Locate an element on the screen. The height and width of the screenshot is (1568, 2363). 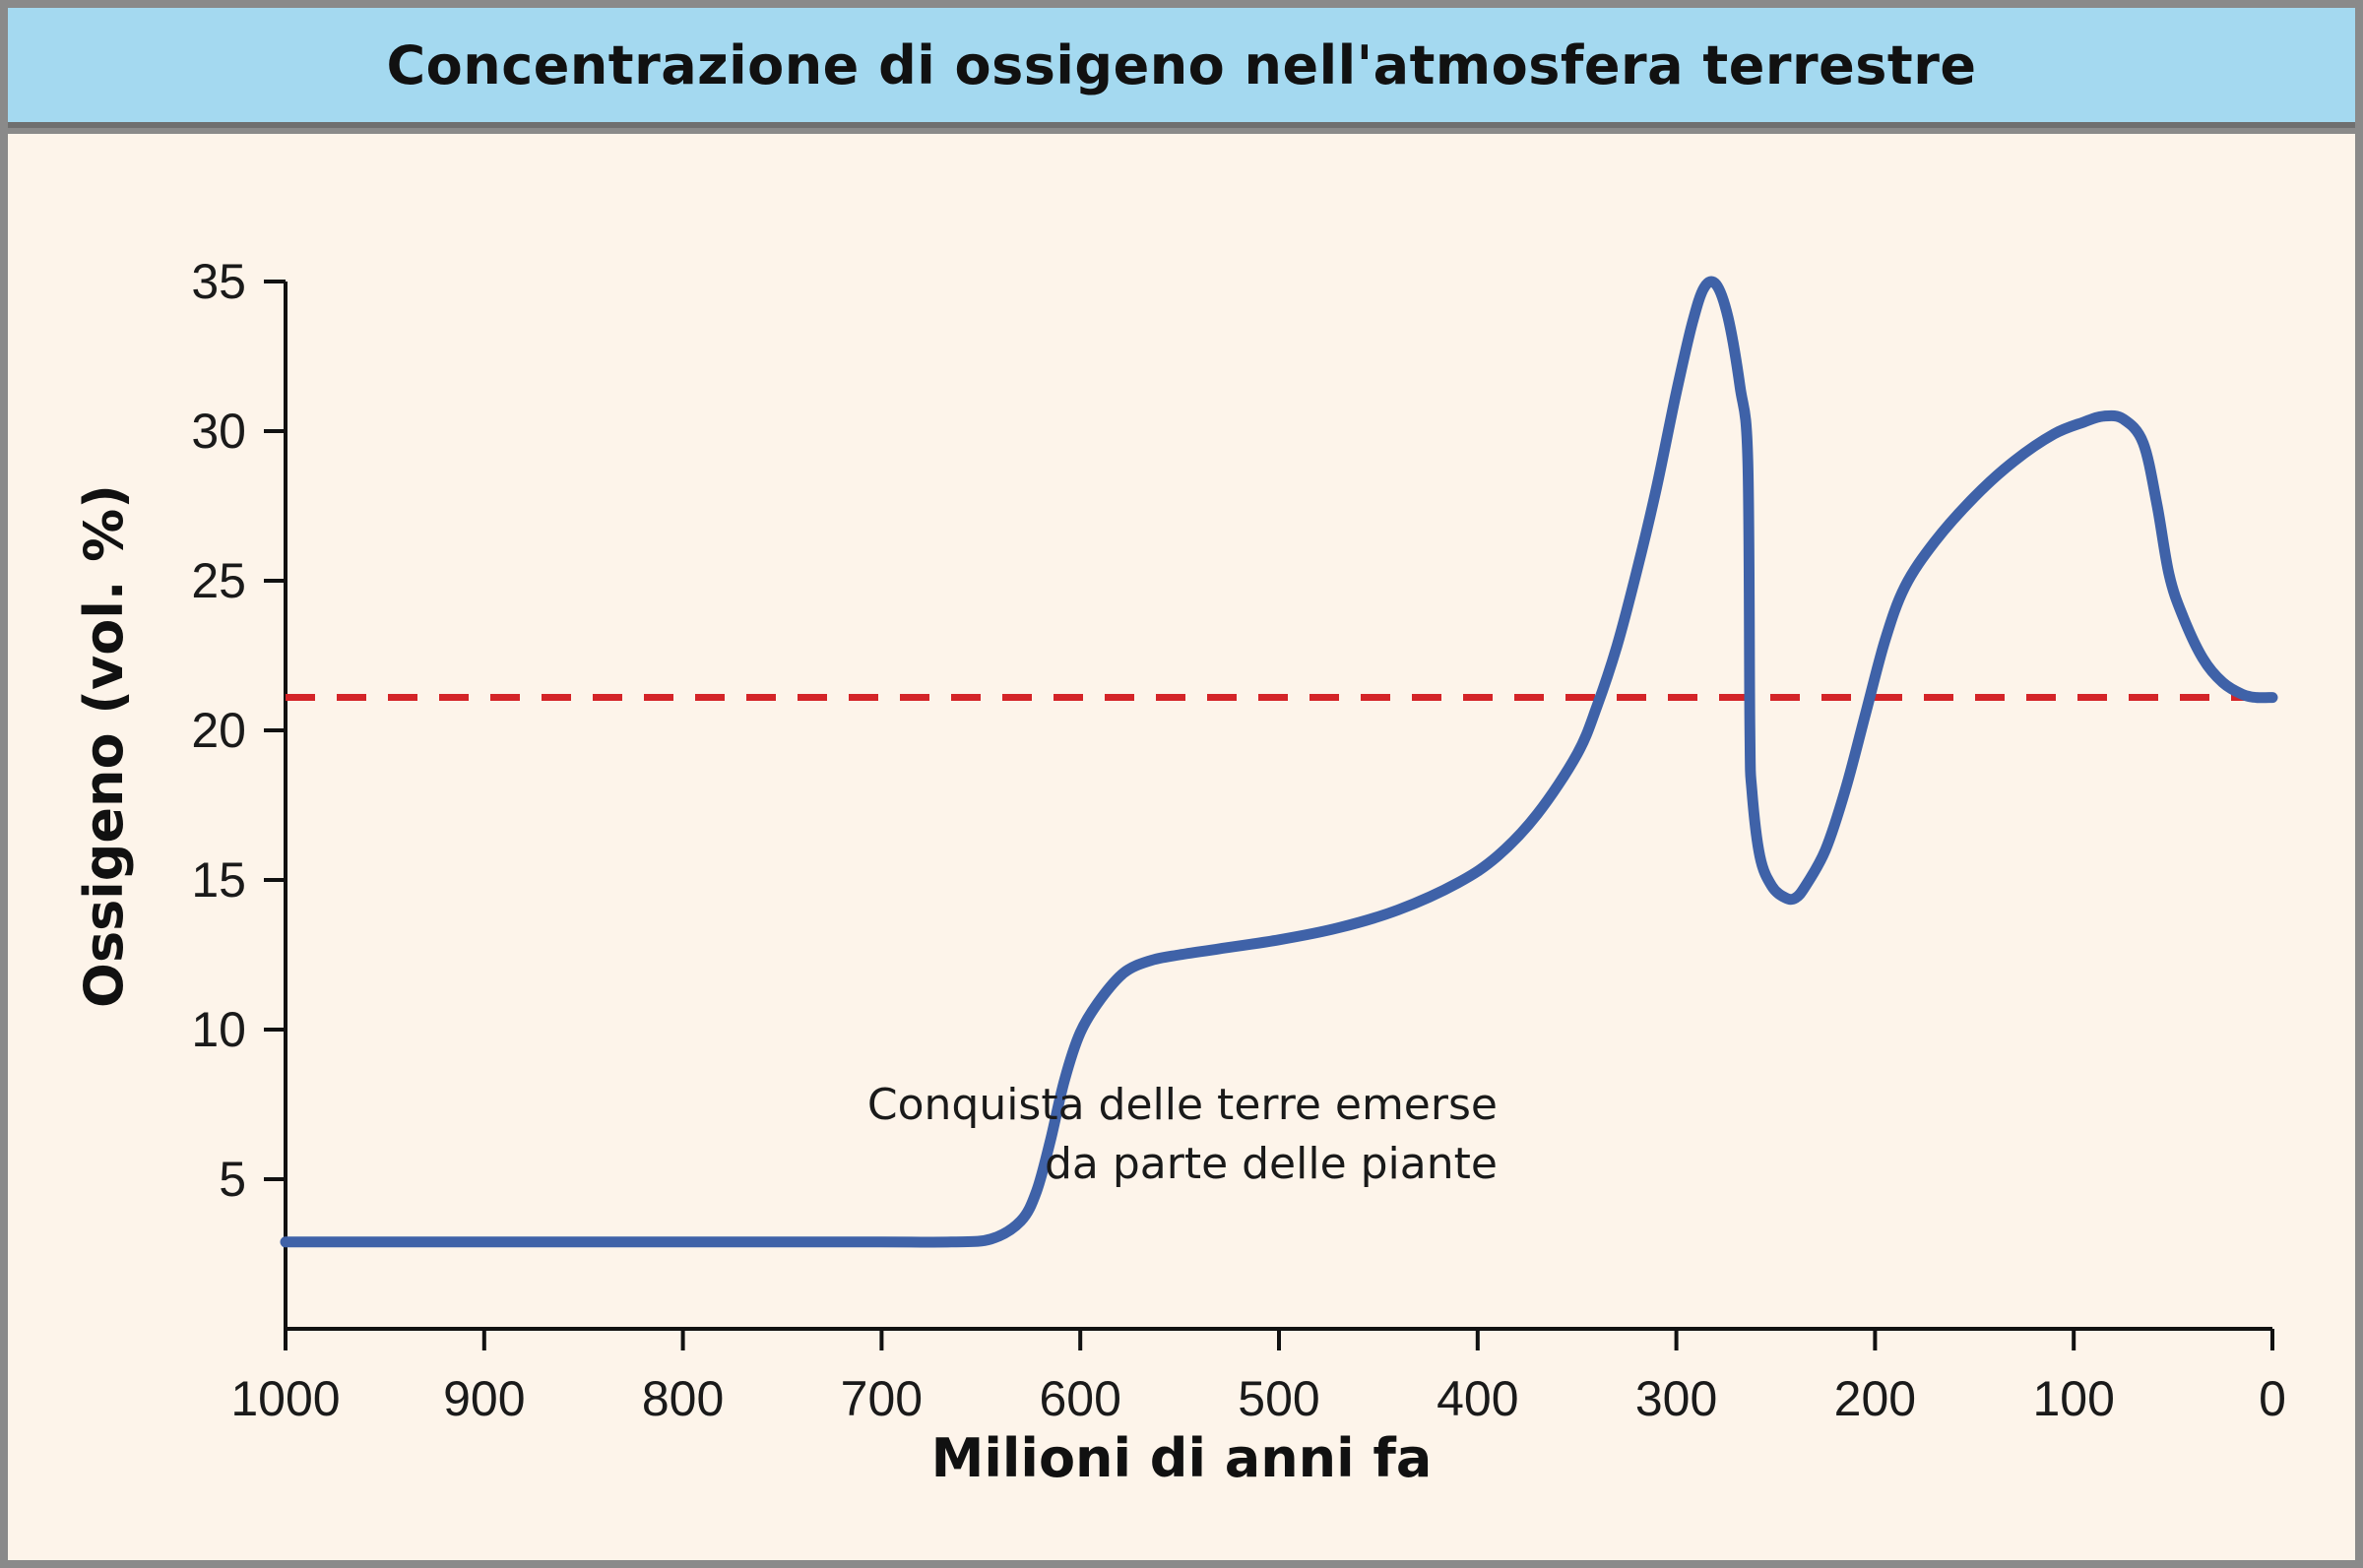
x-tick-label: 400 is located at coordinates (1477, 1398).